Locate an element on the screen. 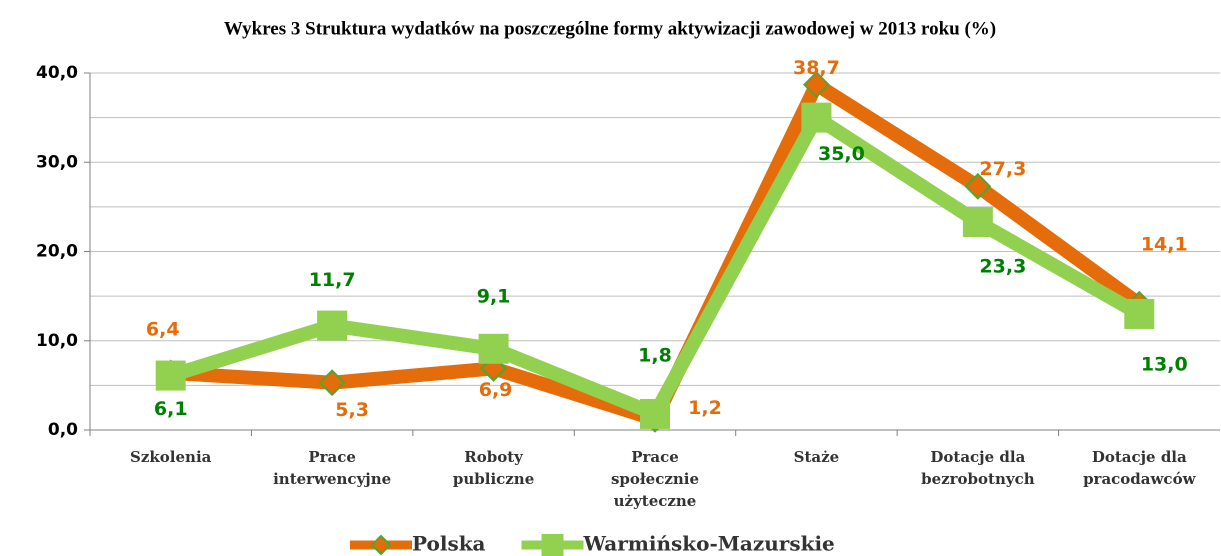 Image resolution: width=1221 pixels, height=556 pixels. x-tick-label-line: Szkolenia is located at coordinates (171, 457).